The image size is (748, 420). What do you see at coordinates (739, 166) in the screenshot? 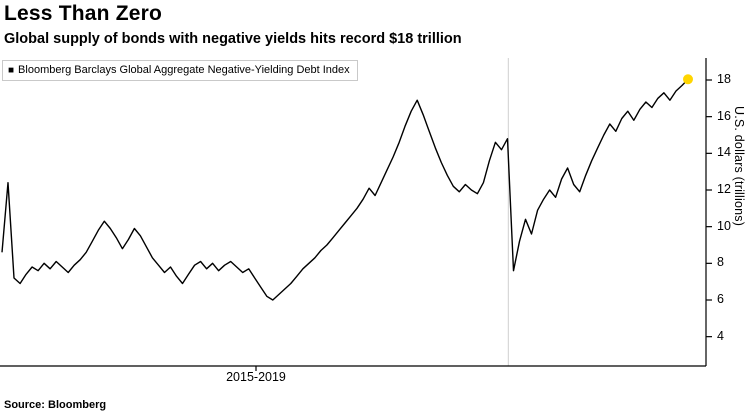
I see `y-axis-title: U.S. dollars (trillions)` at bounding box center [739, 166].